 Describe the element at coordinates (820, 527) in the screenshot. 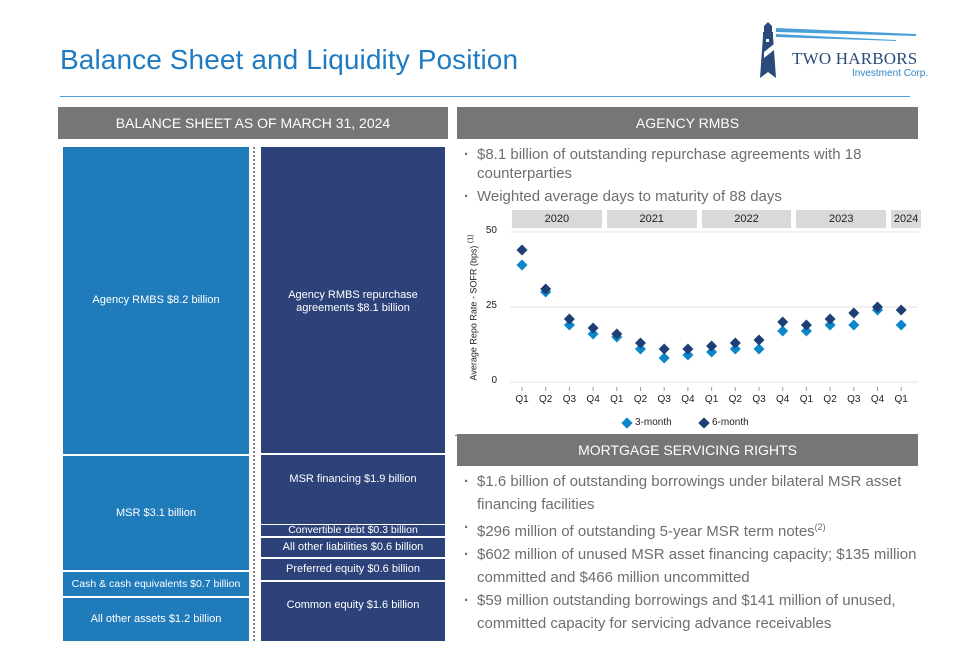

I see `footnote-ref: (2)` at that location.